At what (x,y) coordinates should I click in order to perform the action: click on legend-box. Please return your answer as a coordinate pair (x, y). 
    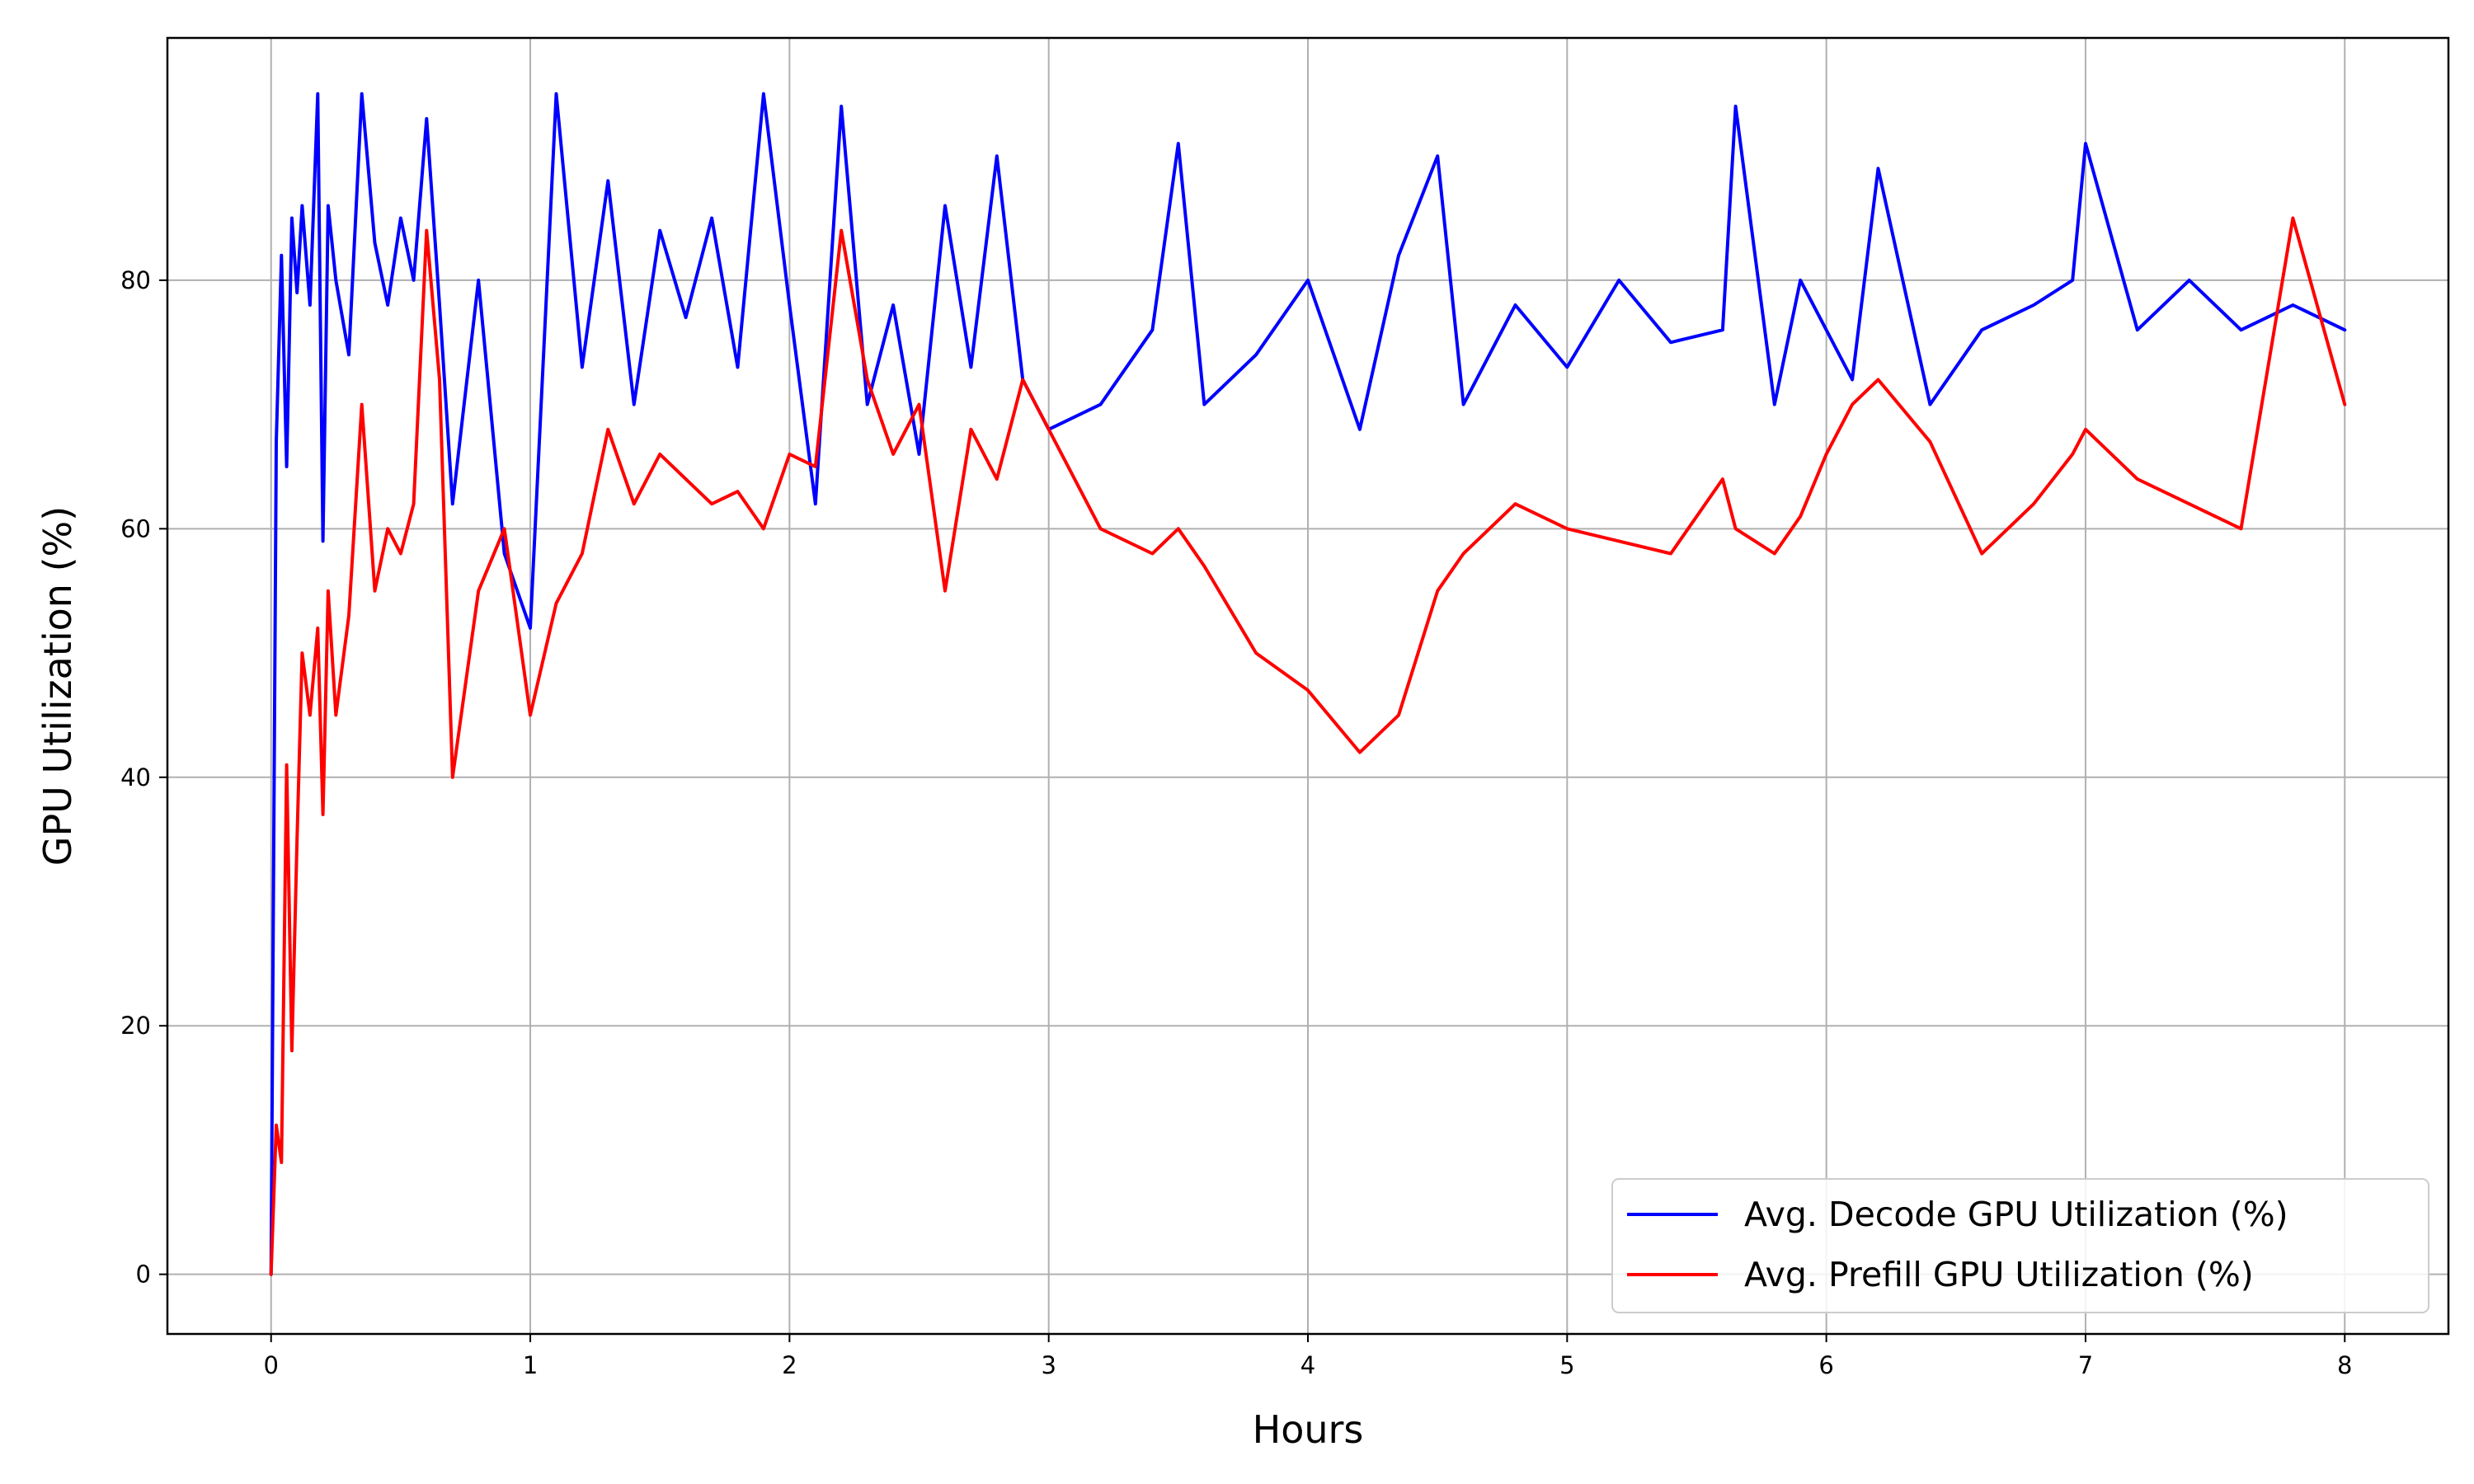
    Looking at the image, I should click on (2020, 1245).